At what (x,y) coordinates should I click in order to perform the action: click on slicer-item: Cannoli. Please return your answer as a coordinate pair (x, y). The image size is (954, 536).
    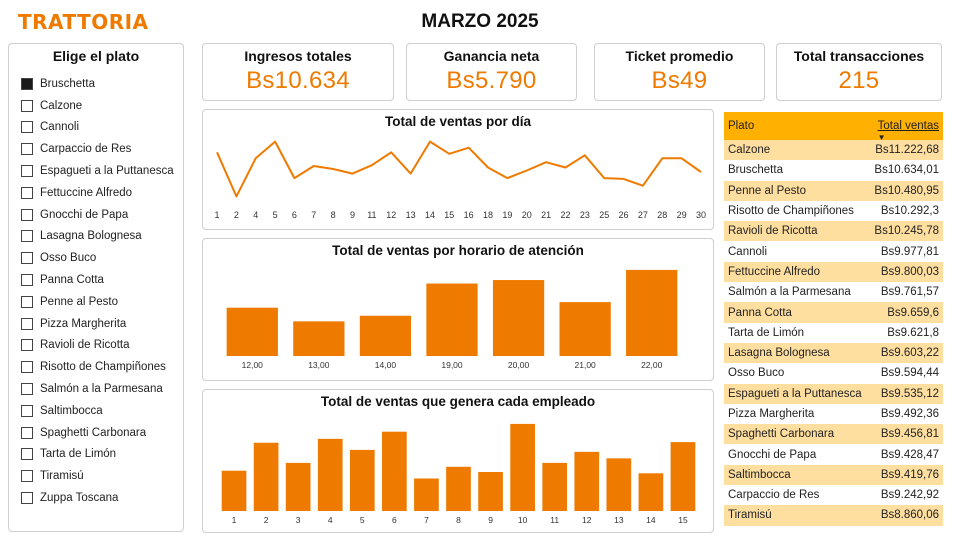
    Looking at the image, I should click on (102, 128).